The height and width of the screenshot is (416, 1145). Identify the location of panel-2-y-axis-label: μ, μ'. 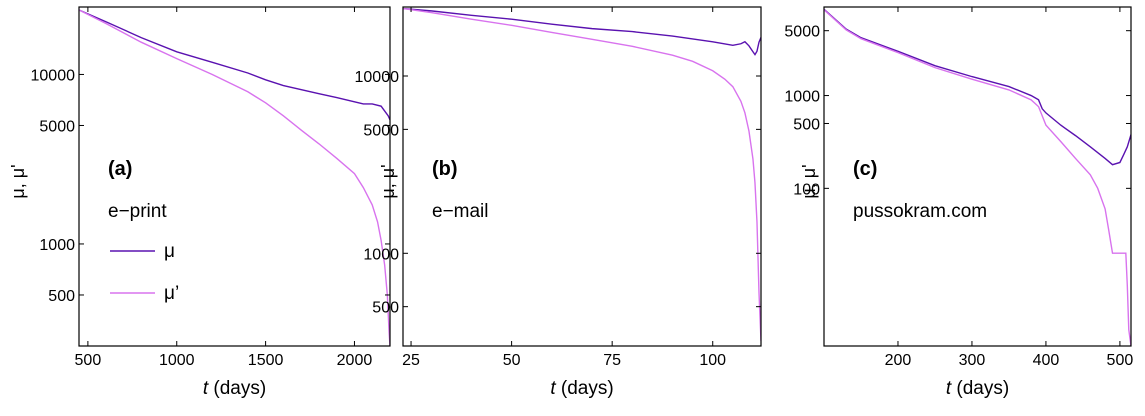
(388, 181).